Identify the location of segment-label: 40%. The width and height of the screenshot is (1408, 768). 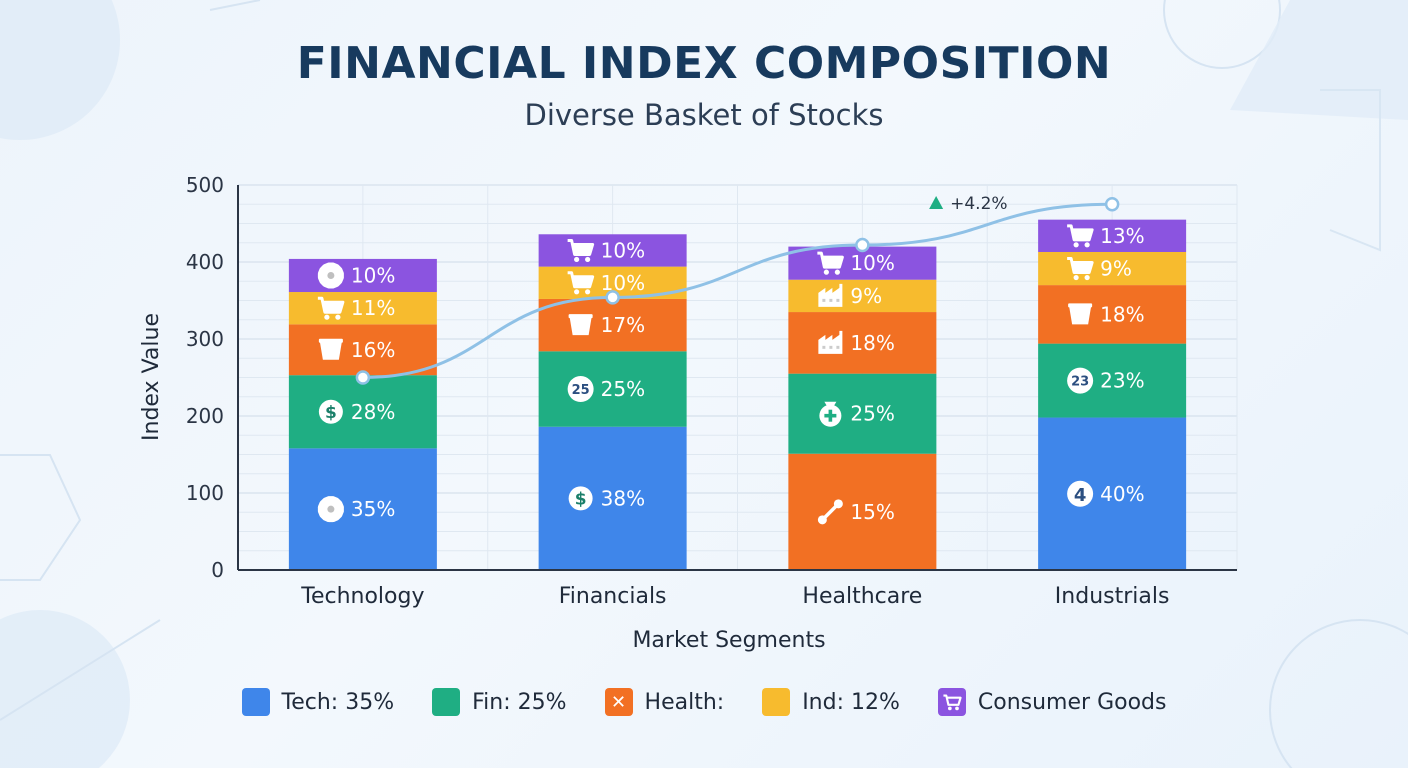
(1122, 494).